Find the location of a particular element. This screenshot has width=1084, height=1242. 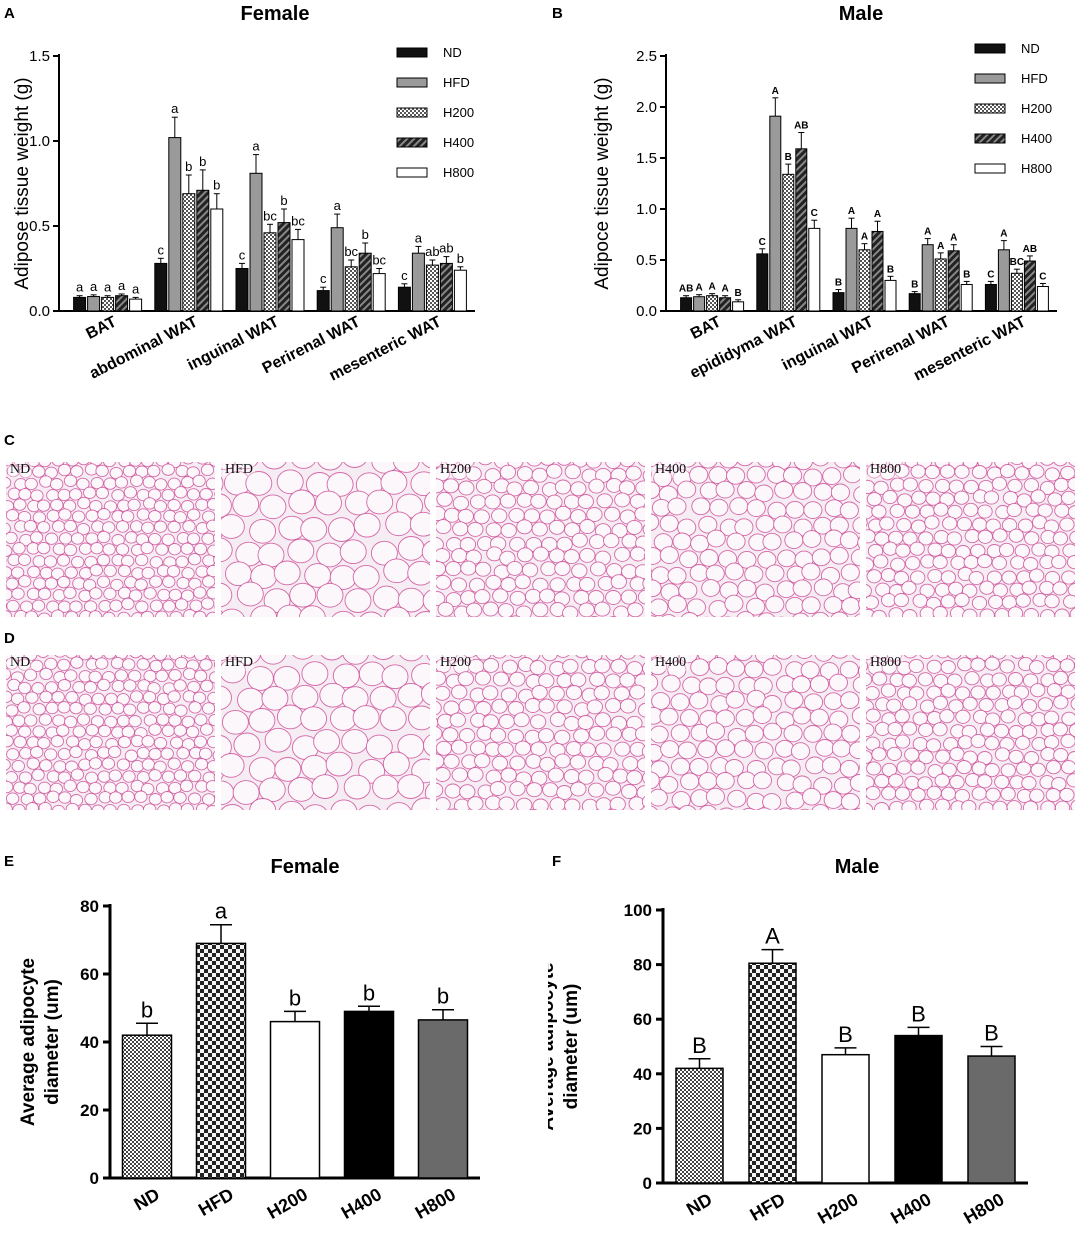

legend-swatch-h400 is located at coordinates (990, 138).